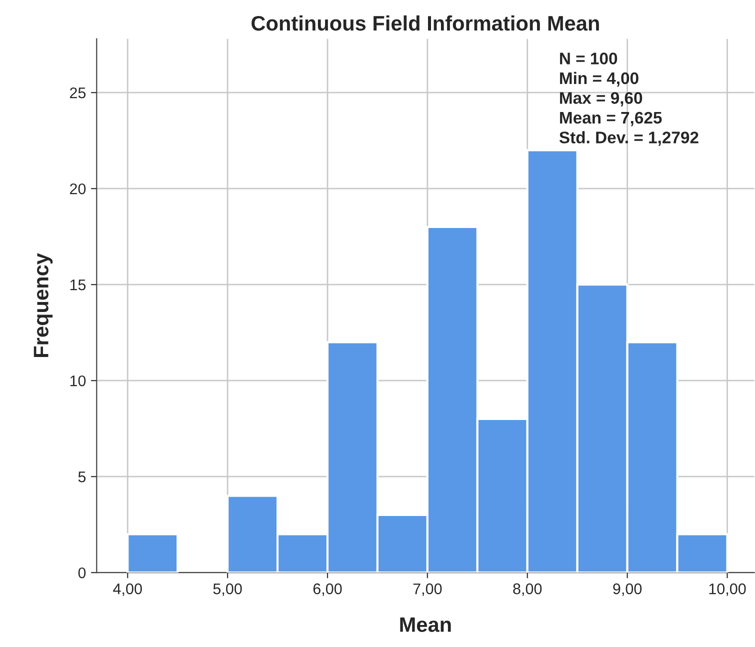  I want to click on y-tick-label: 0, so click(82, 572).